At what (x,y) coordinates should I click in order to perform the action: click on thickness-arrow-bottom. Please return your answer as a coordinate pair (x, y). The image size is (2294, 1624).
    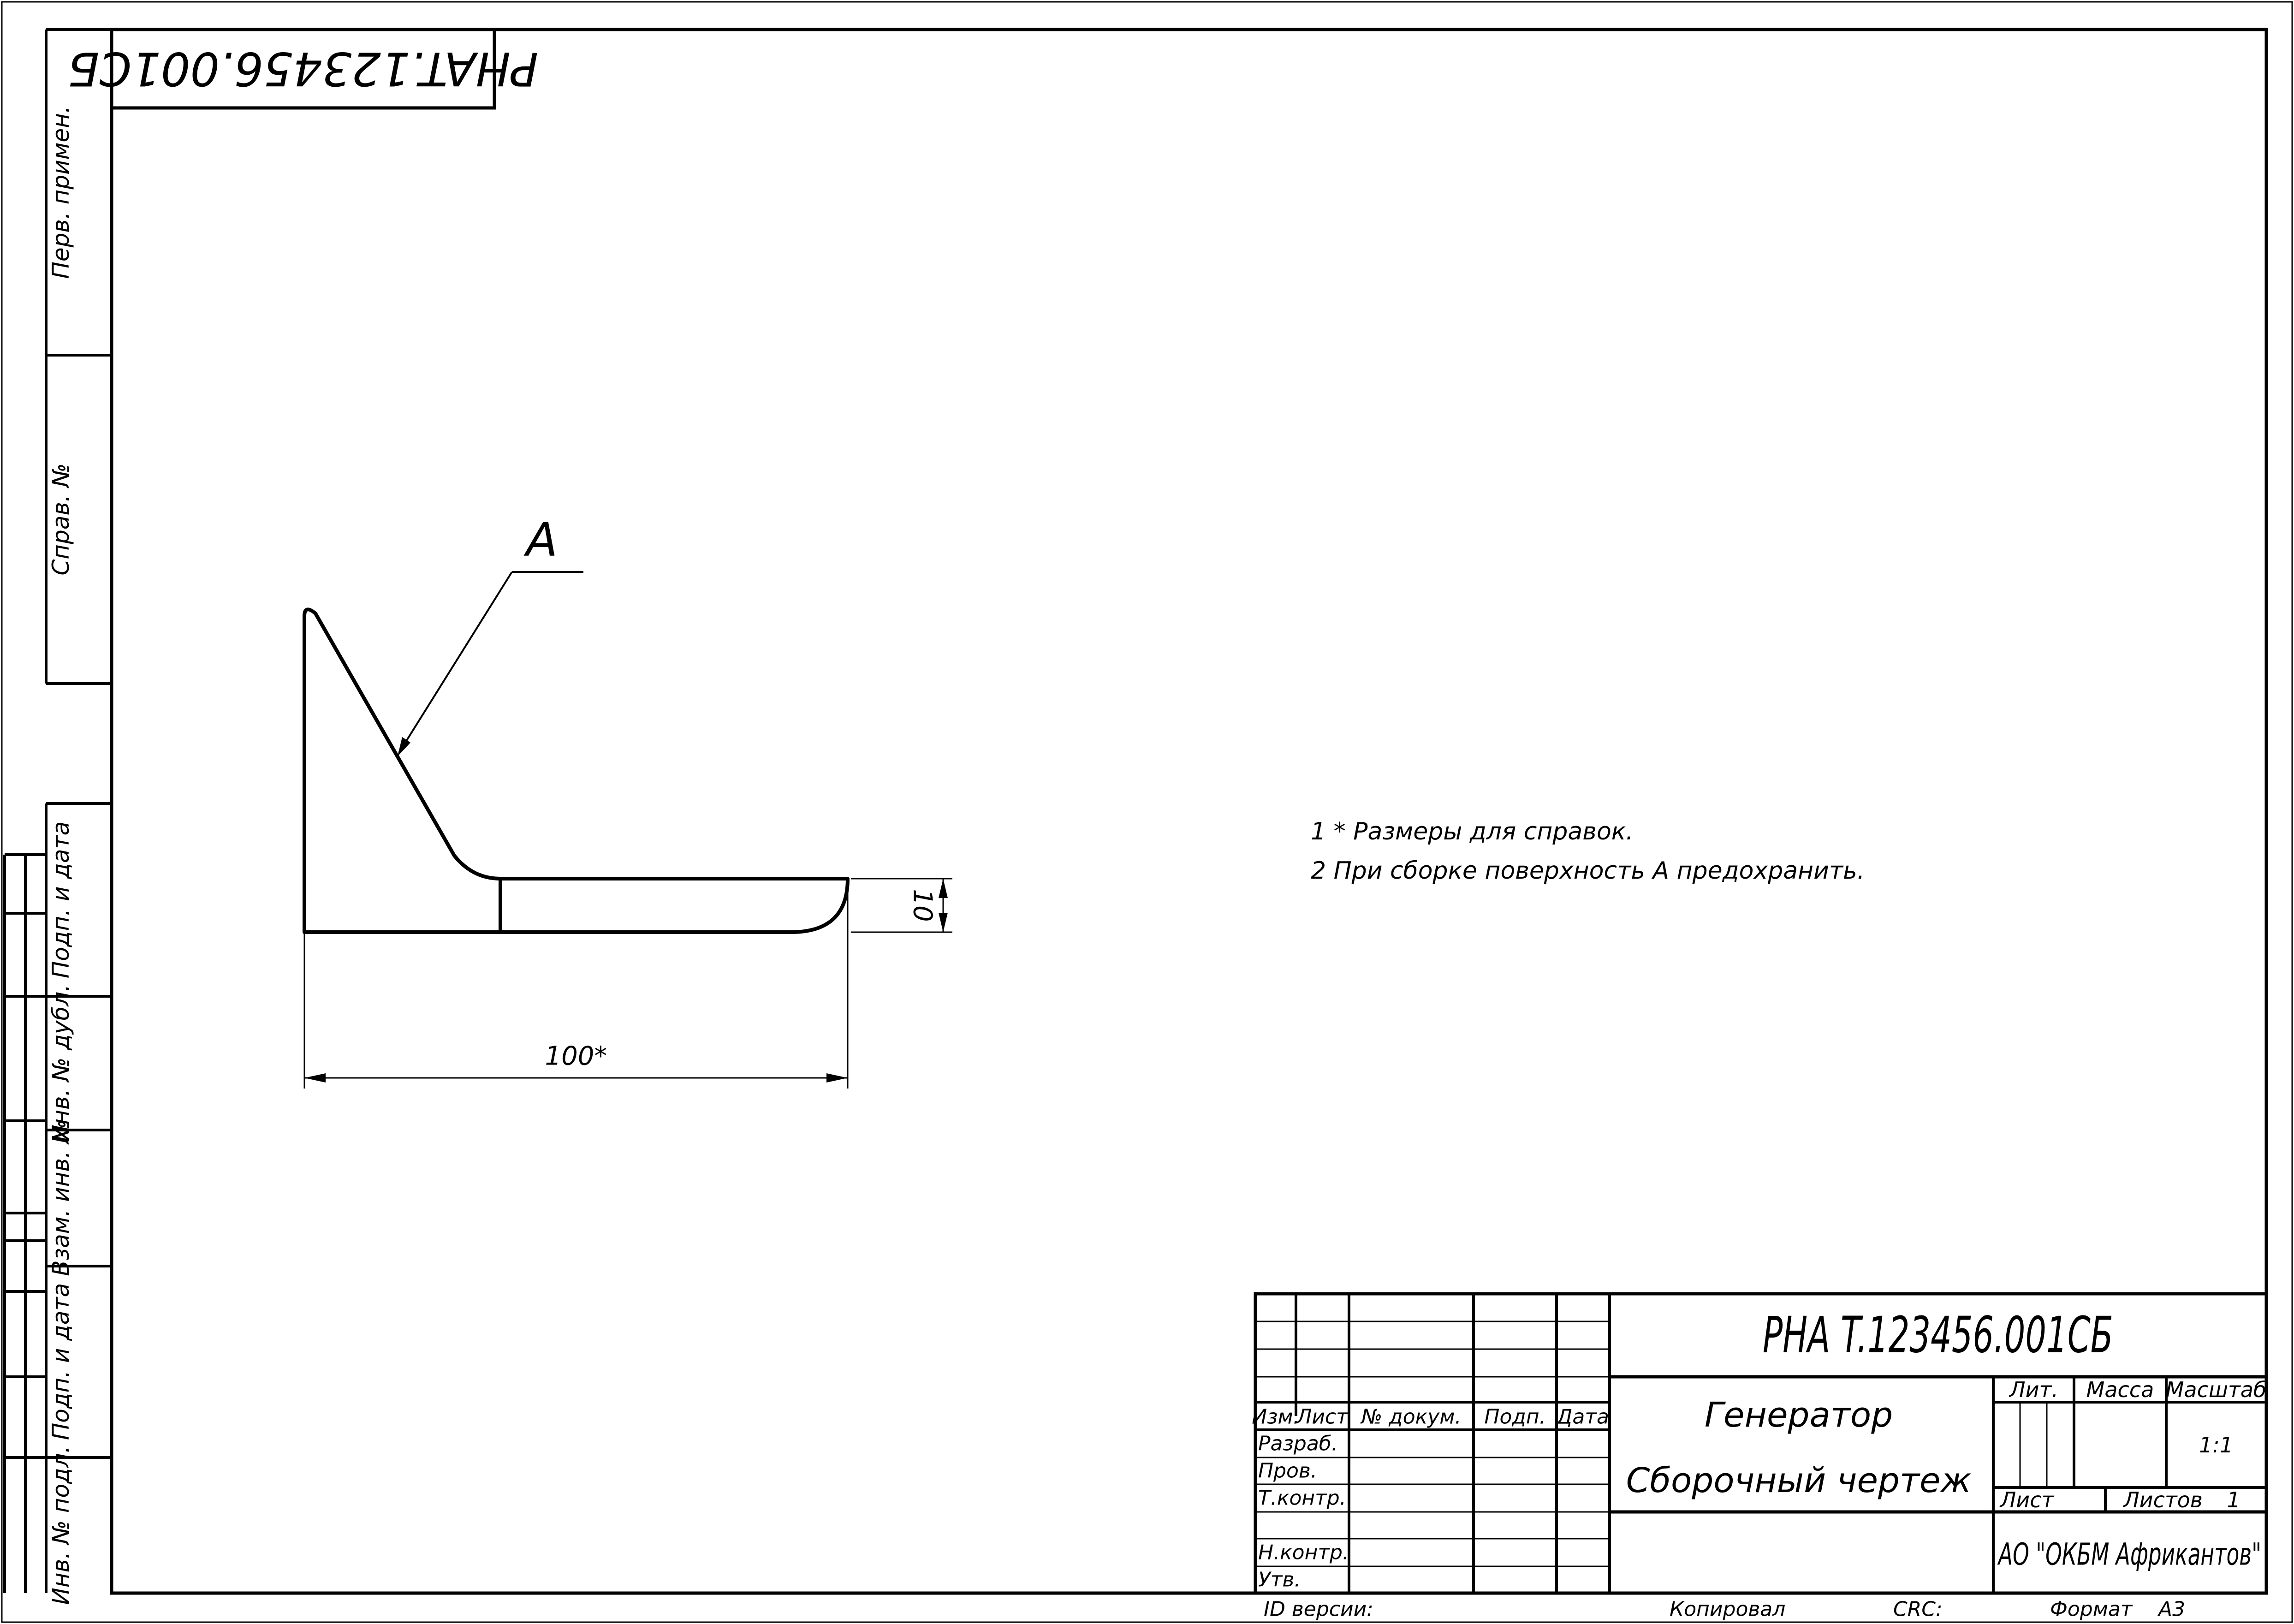
    Looking at the image, I should click on (943, 922).